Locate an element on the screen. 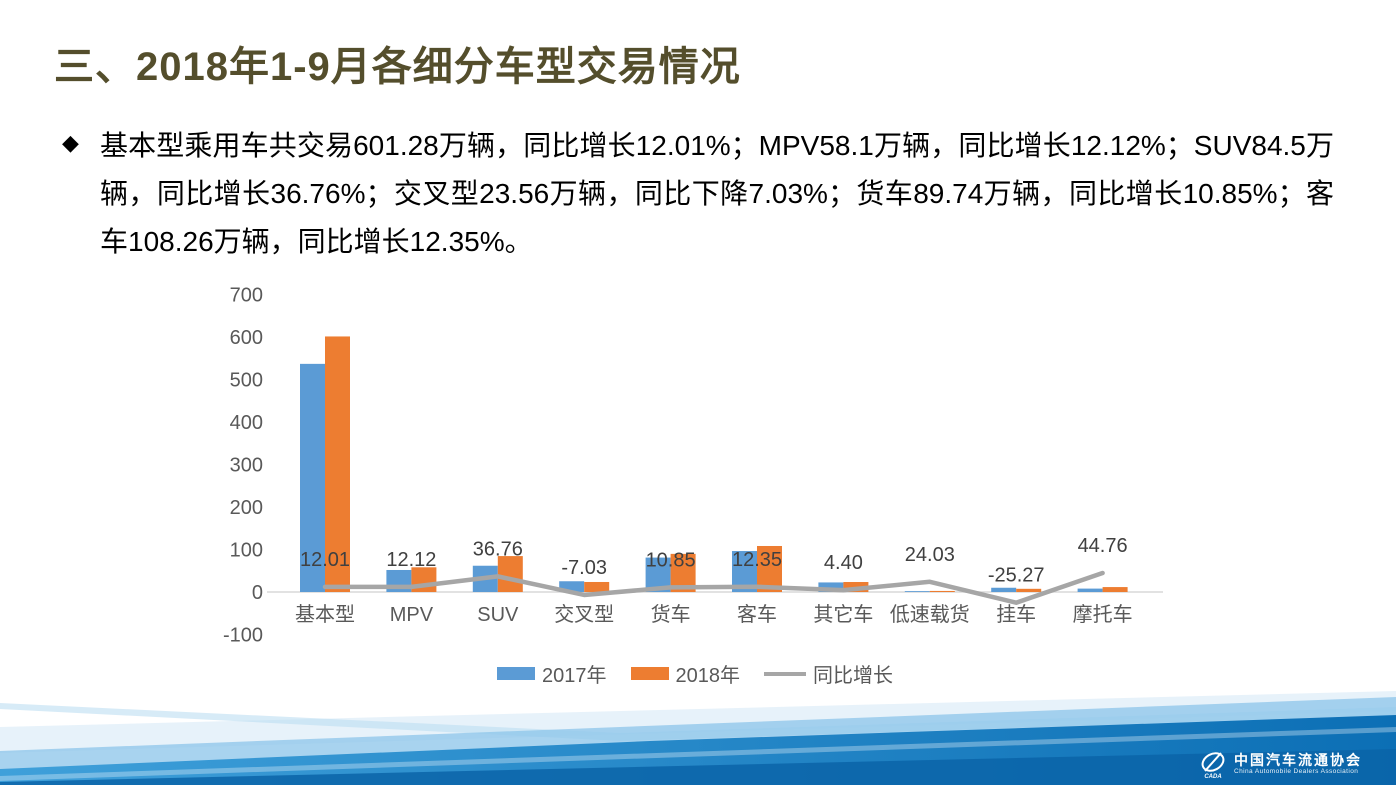 The height and width of the screenshot is (785, 1396). data-label-交叉型: -7.03 is located at coordinates (584, 568).